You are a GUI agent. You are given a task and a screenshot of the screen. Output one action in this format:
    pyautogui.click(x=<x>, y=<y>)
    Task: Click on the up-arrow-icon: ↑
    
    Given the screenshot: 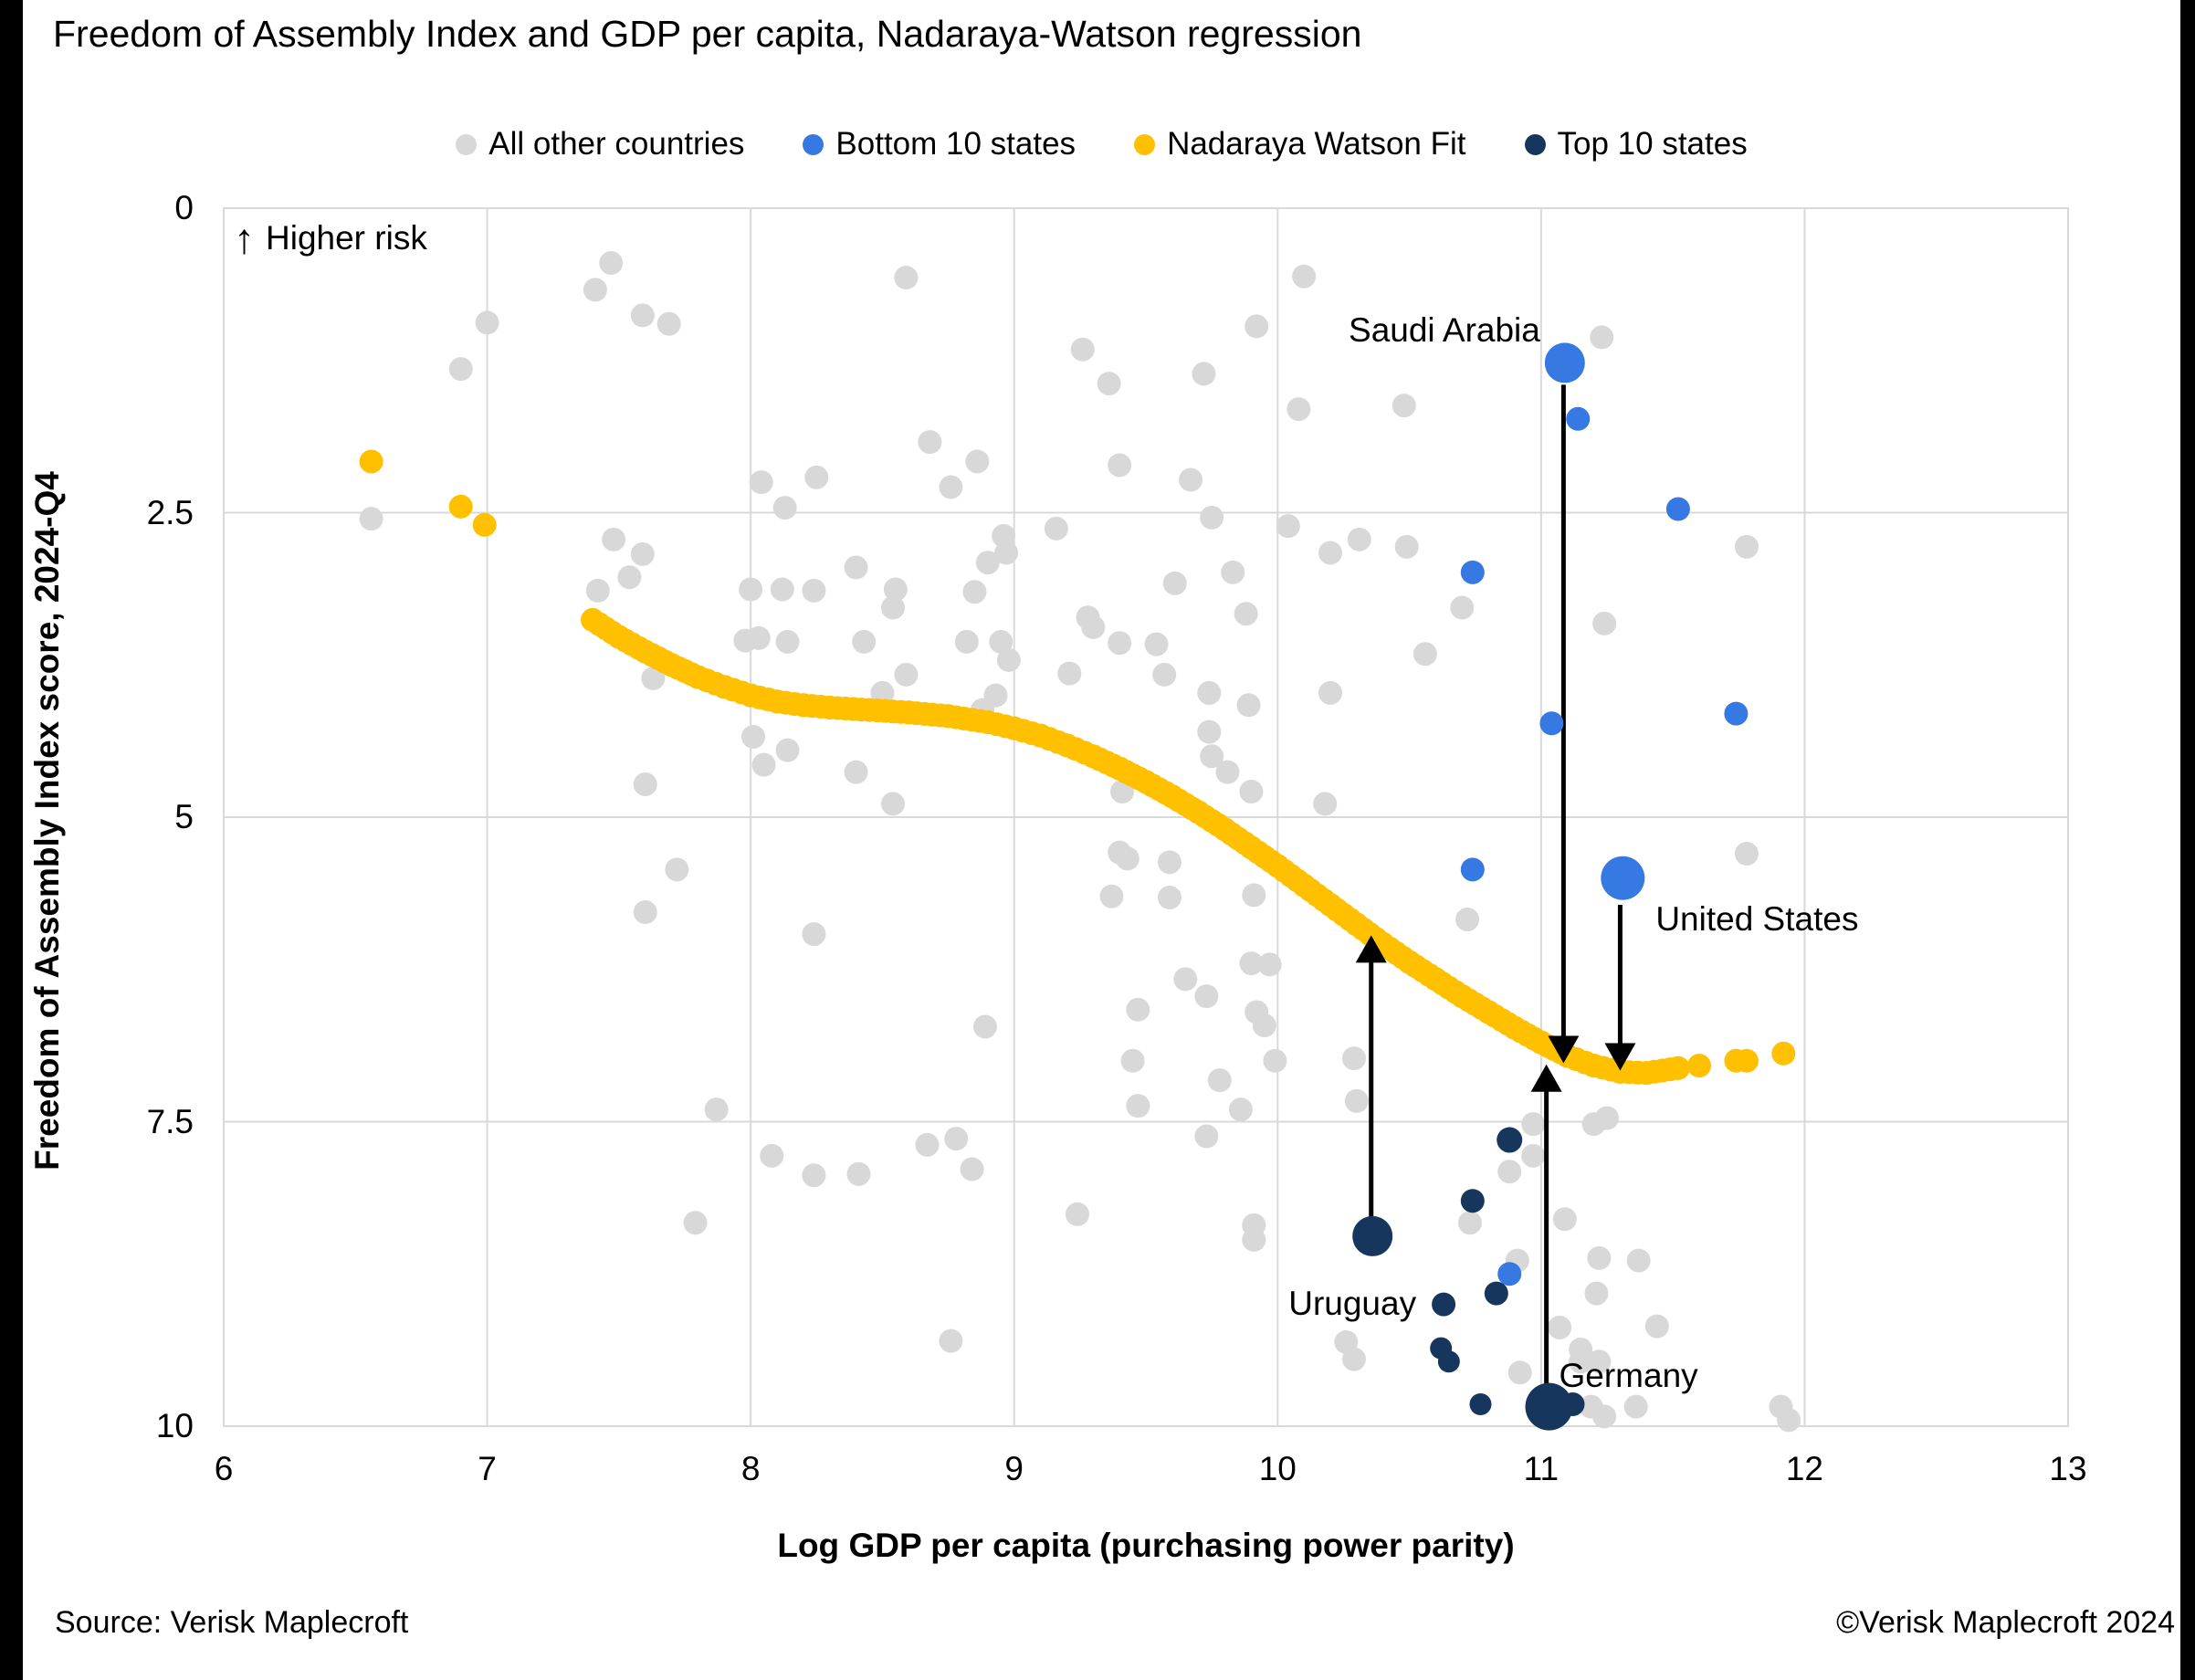 What is the action you would take?
    pyautogui.click(x=244, y=238)
    